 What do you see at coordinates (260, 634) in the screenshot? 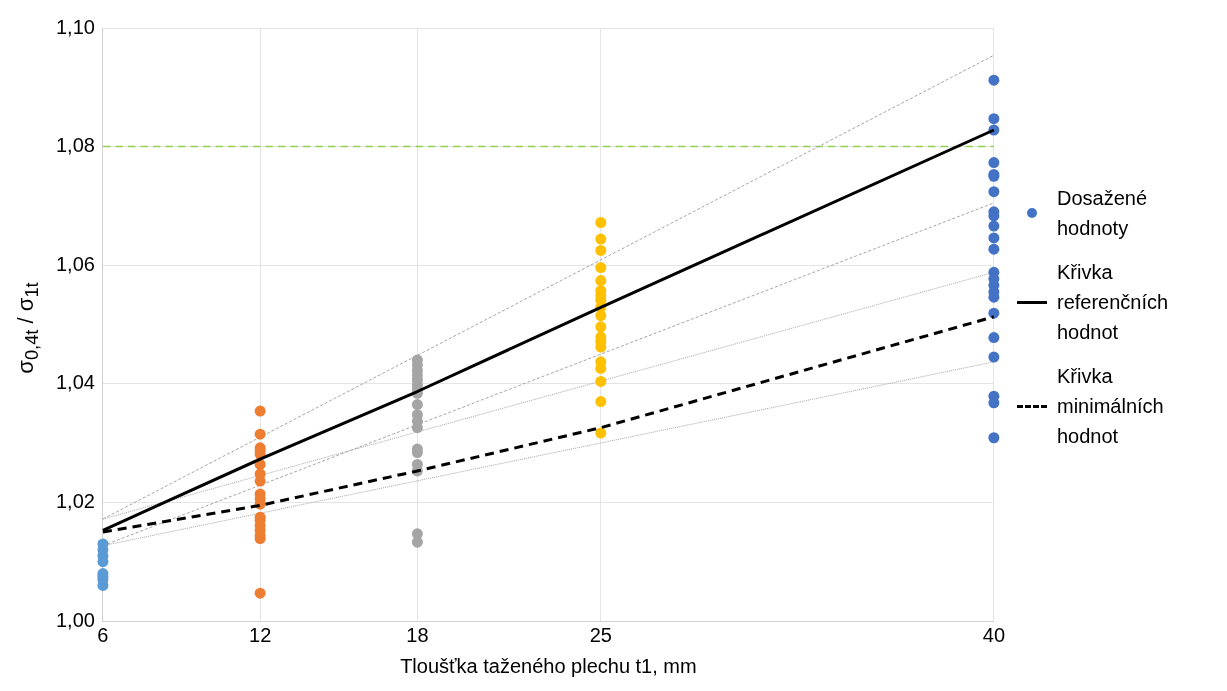
I see `x-tick-label: 12` at bounding box center [260, 634].